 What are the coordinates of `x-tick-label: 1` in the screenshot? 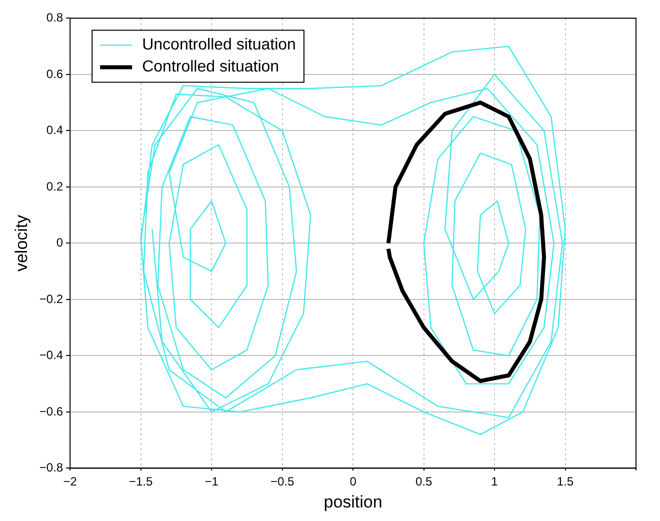 It's located at (494, 481).